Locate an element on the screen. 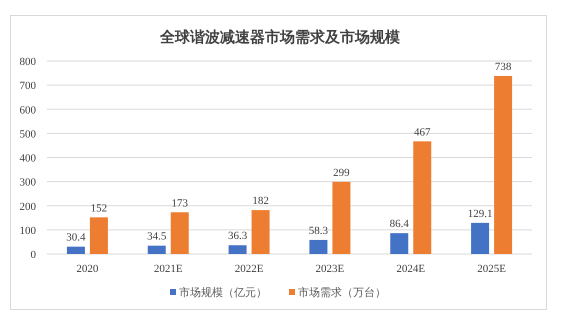 This screenshot has width=568, height=327. x-tick-label: 2023E is located at coordinates (330, 269).